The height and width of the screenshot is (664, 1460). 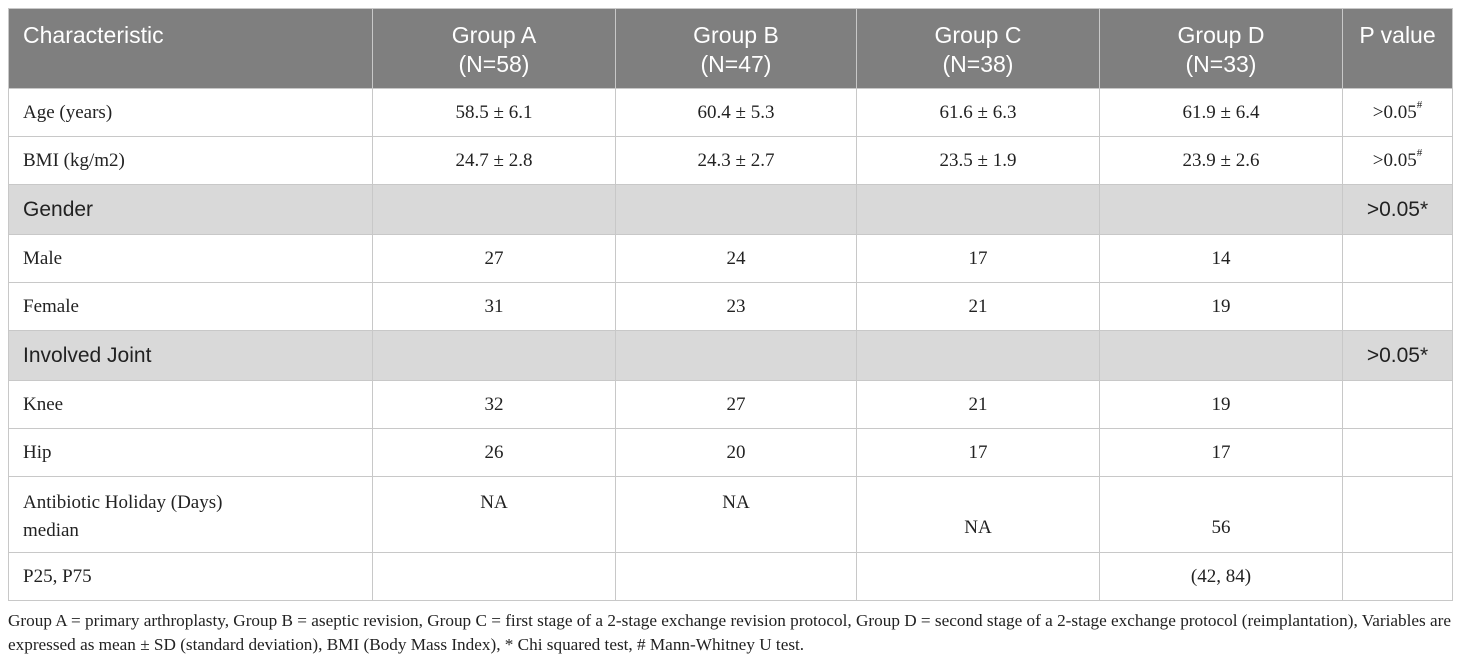 I want to click on header-group-c: Group C (N=38), so click(x=978, y=48).